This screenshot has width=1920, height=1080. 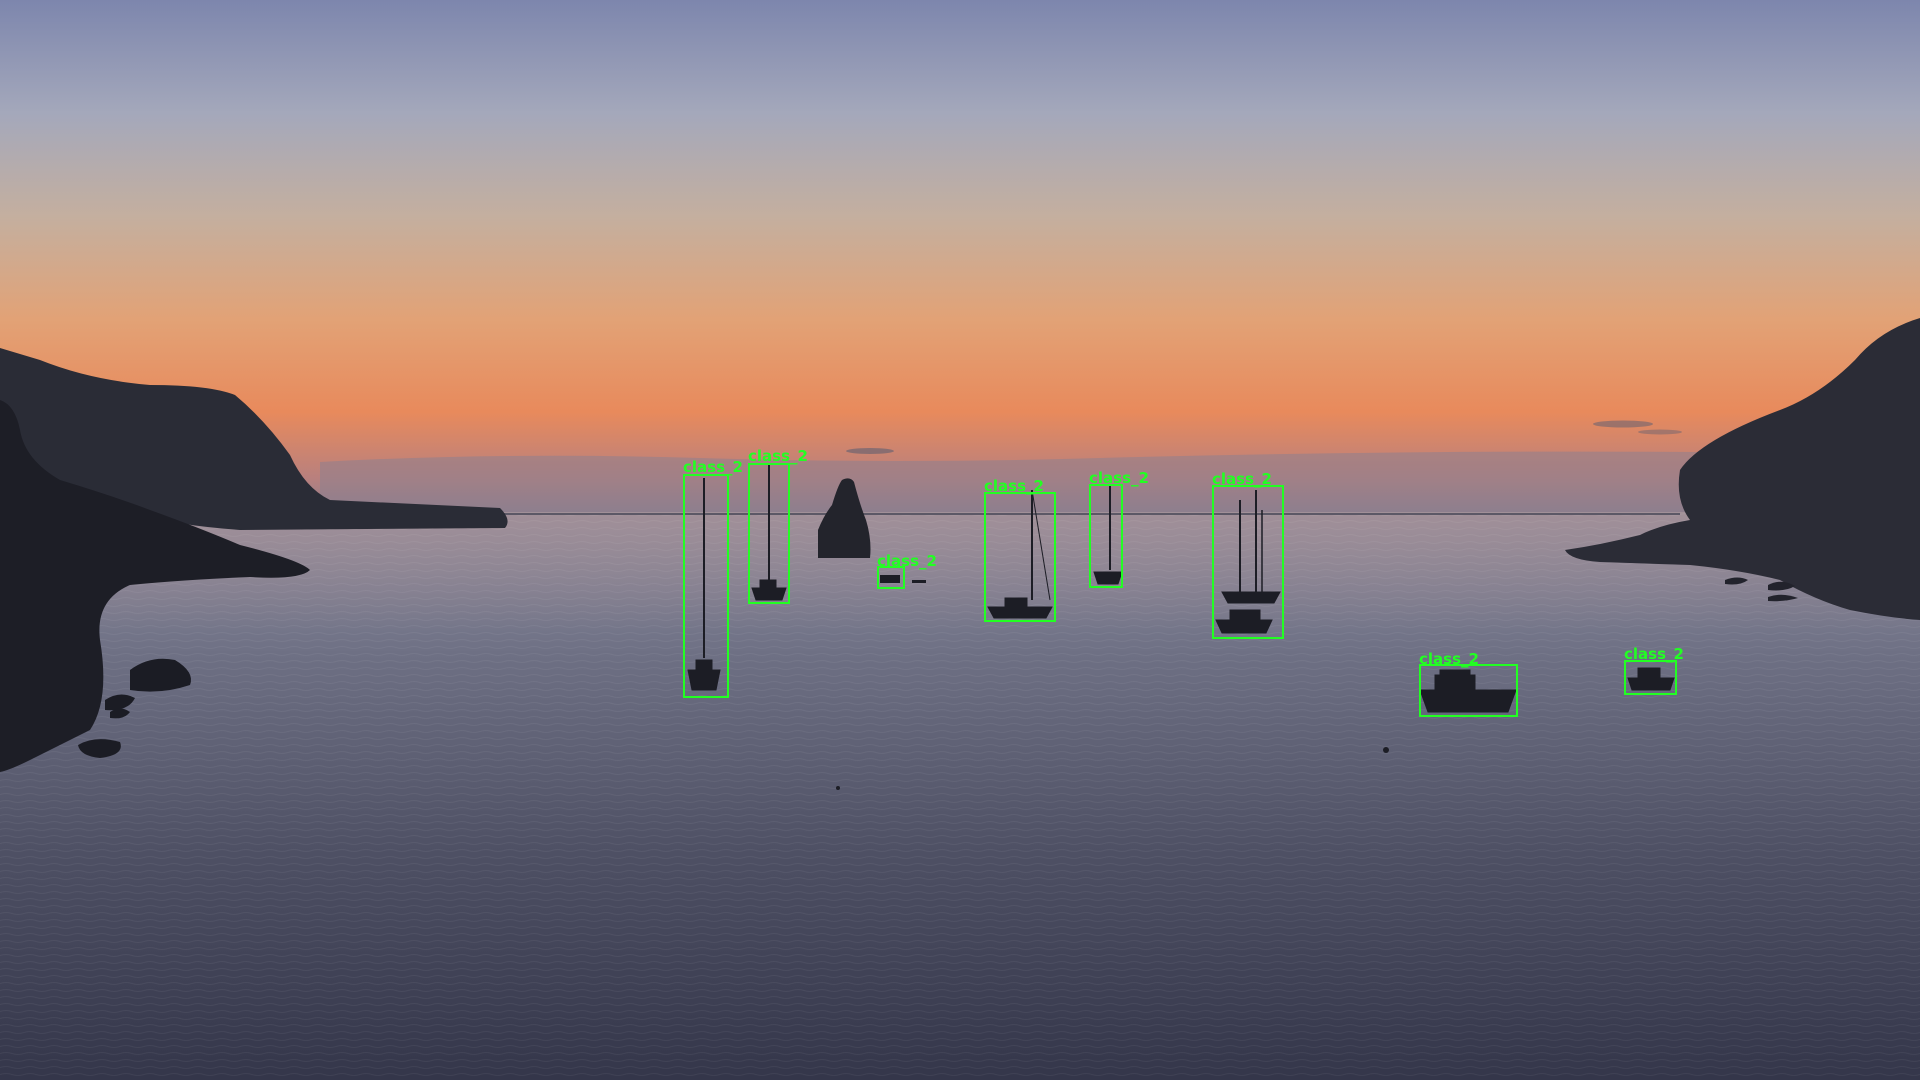 I want to click on sailboat-group, so click(x=1248, y=562).